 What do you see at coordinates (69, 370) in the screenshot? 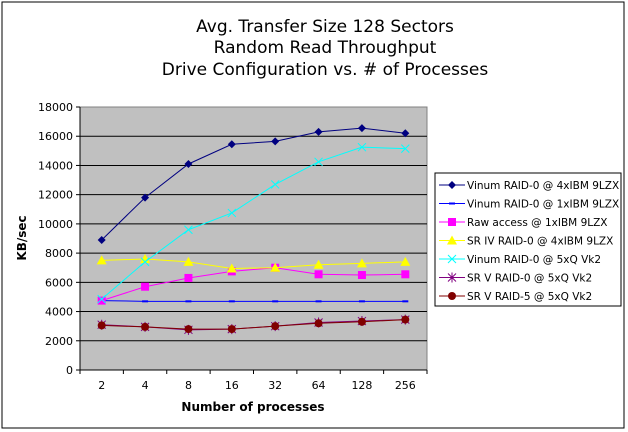
I see `y-tick-label: 0` at bounding box center [69, 370].